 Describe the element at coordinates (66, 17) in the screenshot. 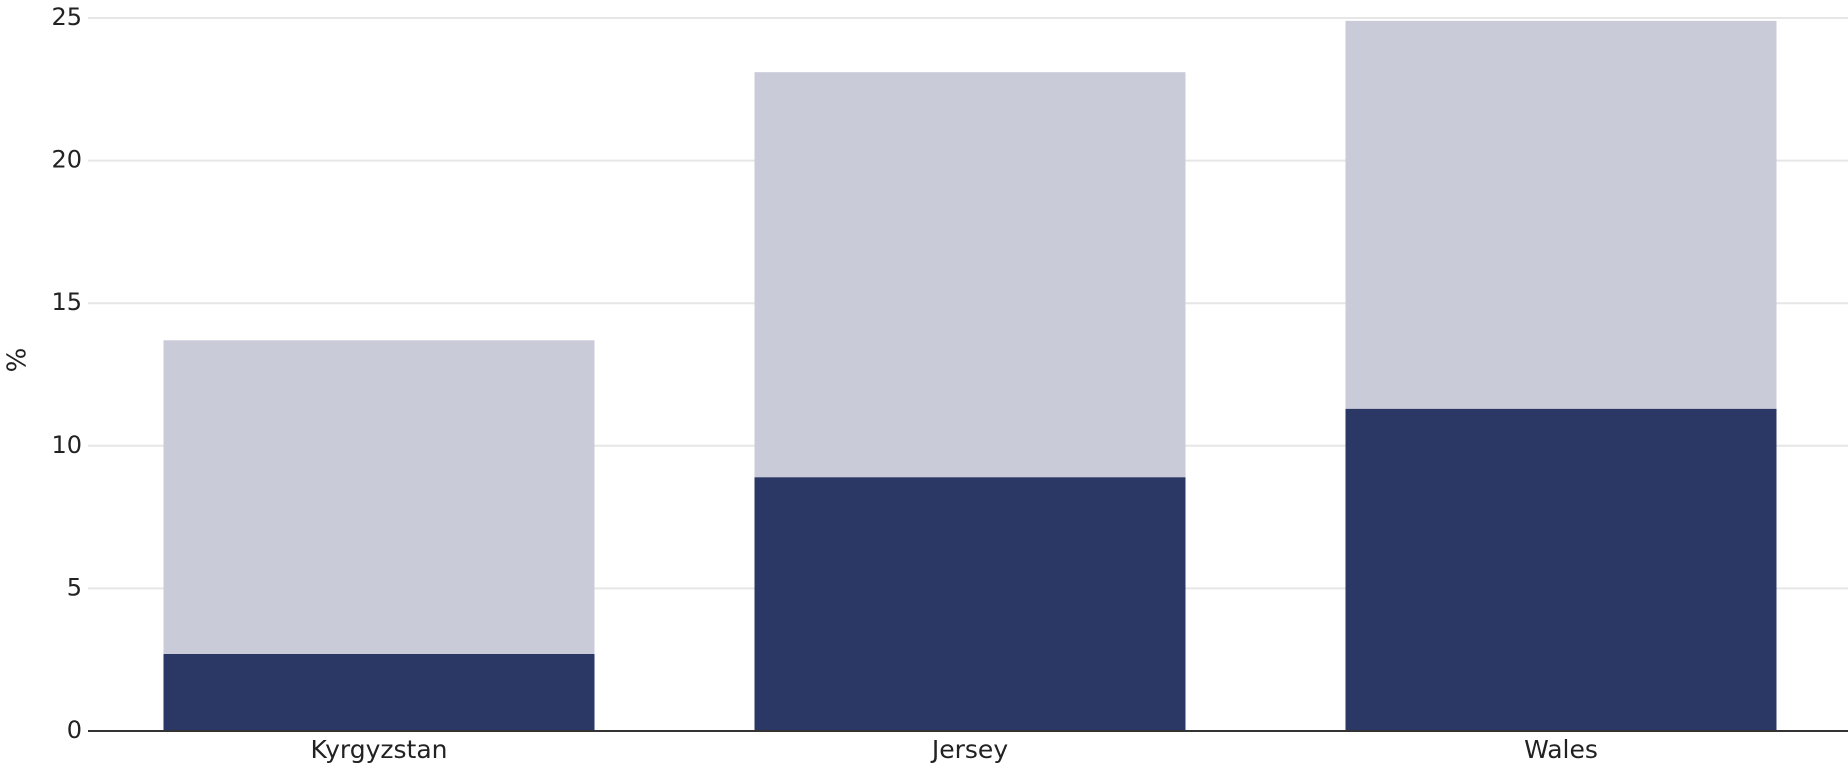

I see `y-tick-label: 25` at that location.